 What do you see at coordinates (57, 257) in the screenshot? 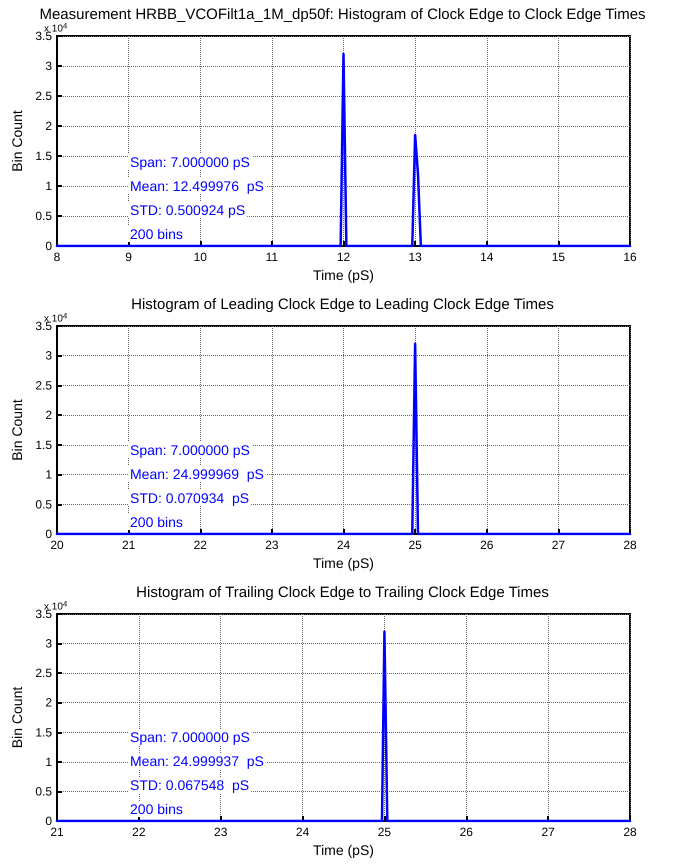
I see `x-tick-label: 8` at bounding box center [57, 257].